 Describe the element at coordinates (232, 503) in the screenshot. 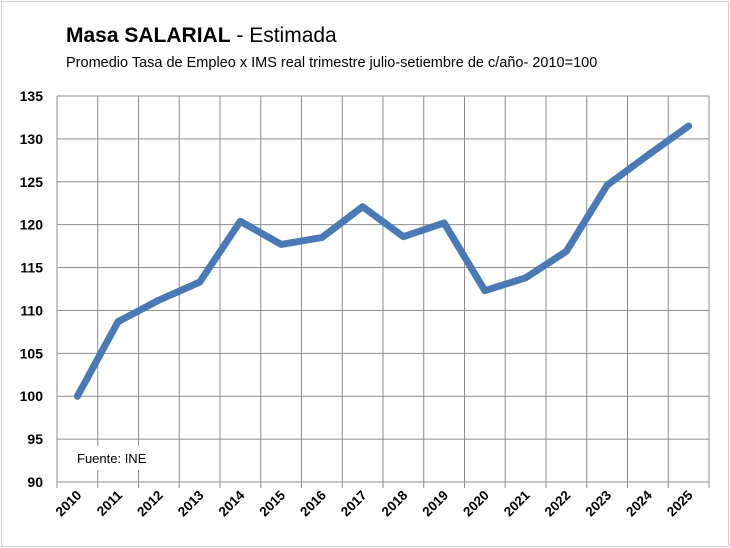

I see `x-tick-label: 2014` at that location.